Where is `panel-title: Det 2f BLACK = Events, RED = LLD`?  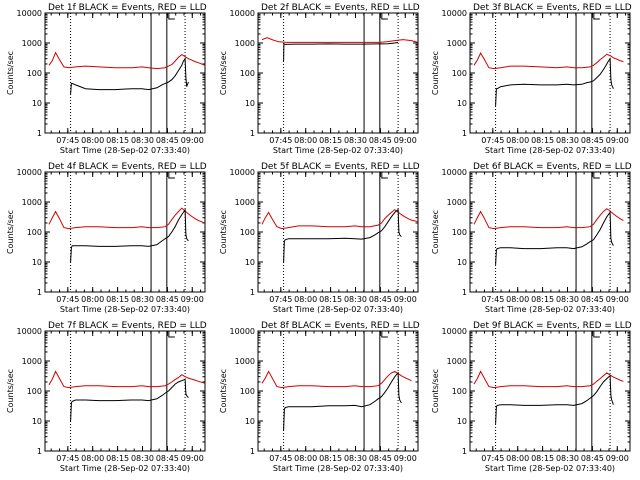
panel-title: Det 2f BLACK = Events, RED = LLD is located at coordinates (340, 8).